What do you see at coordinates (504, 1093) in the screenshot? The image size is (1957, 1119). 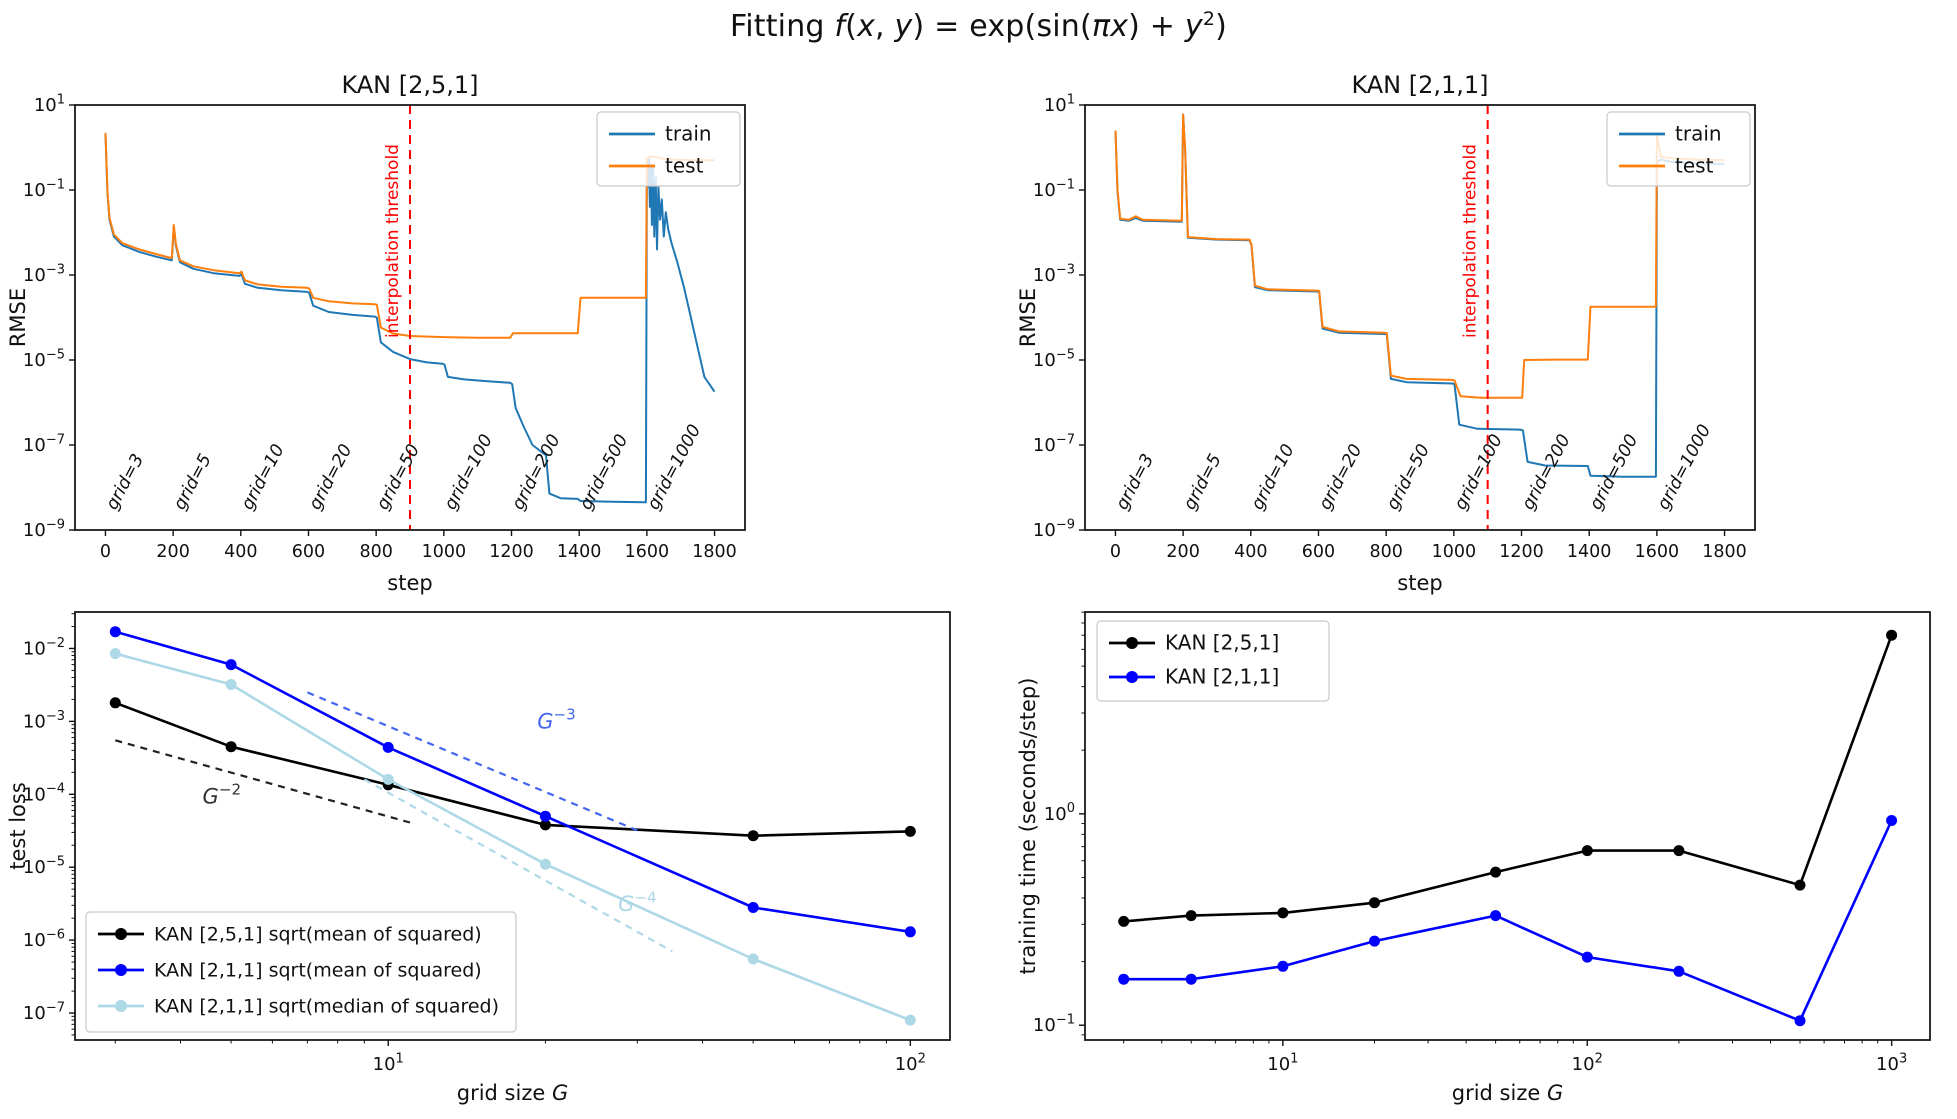 I see `text-segment: grid size` at bounding box center [504, 1093].